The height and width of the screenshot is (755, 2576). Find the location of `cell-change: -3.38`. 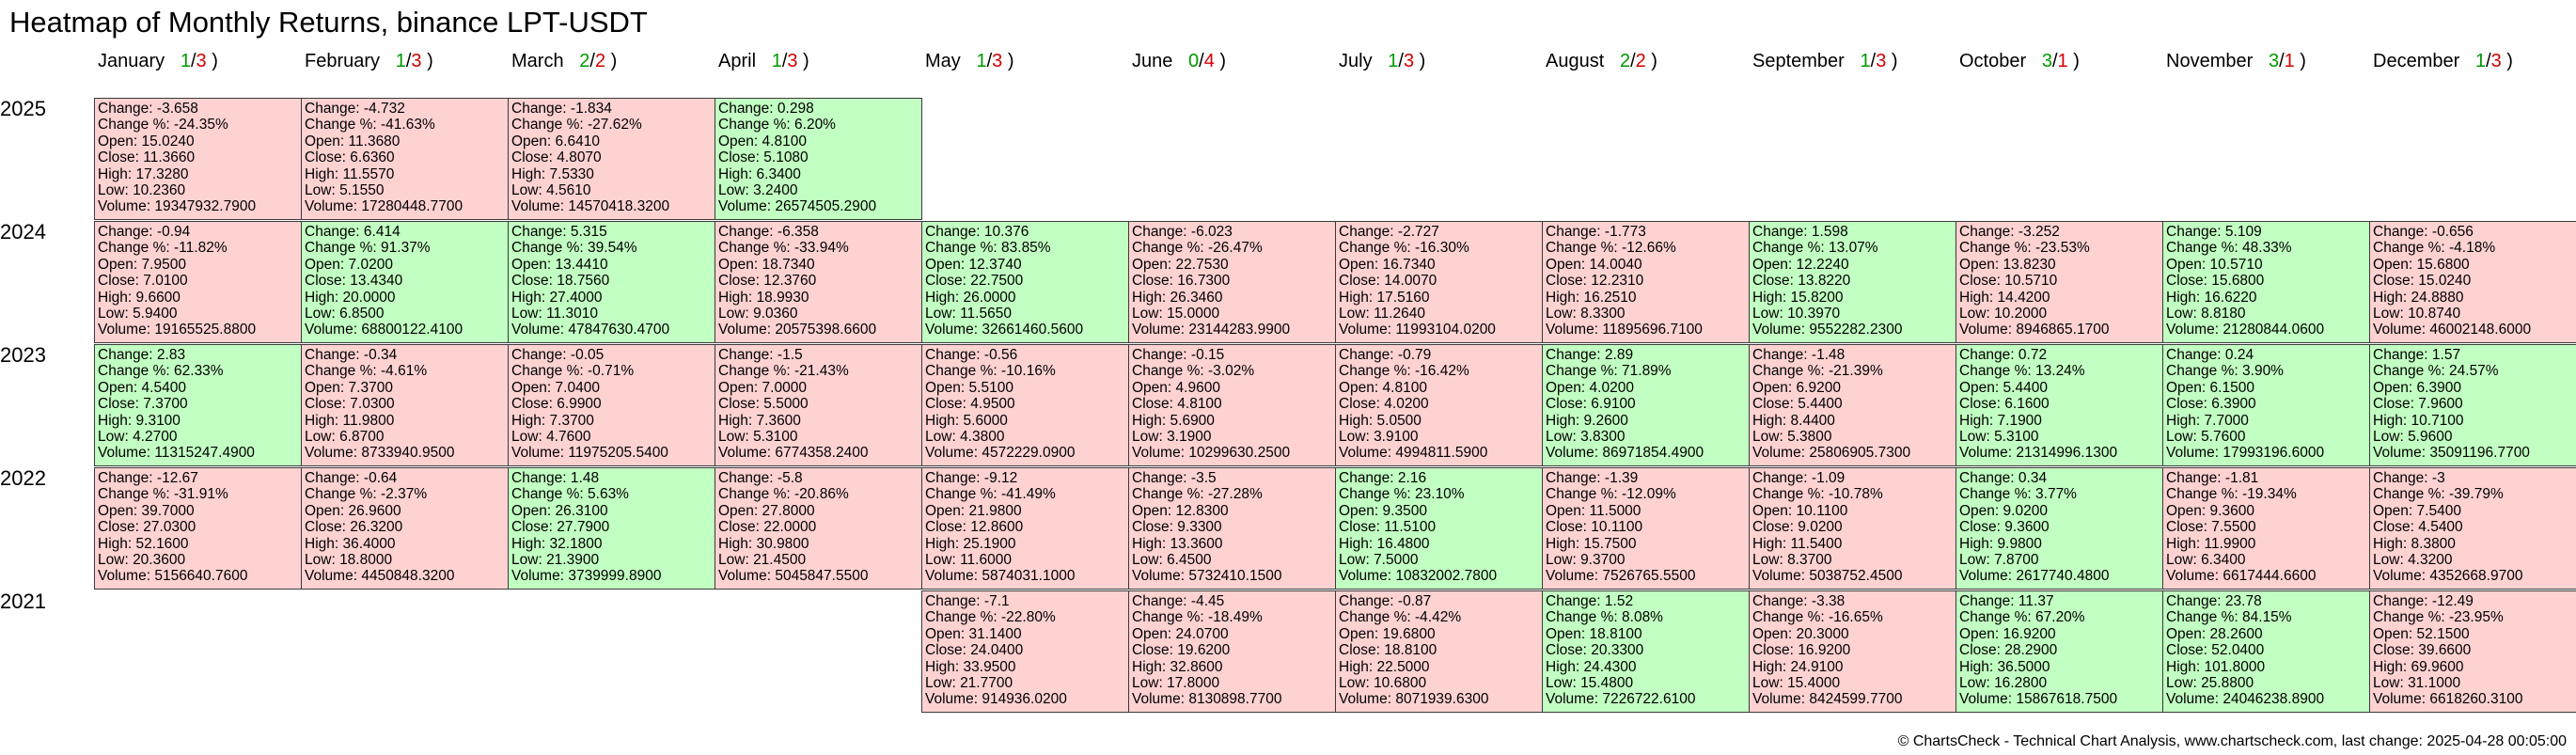

cell-change: -3.38 is located at coordinates (1829, 601).